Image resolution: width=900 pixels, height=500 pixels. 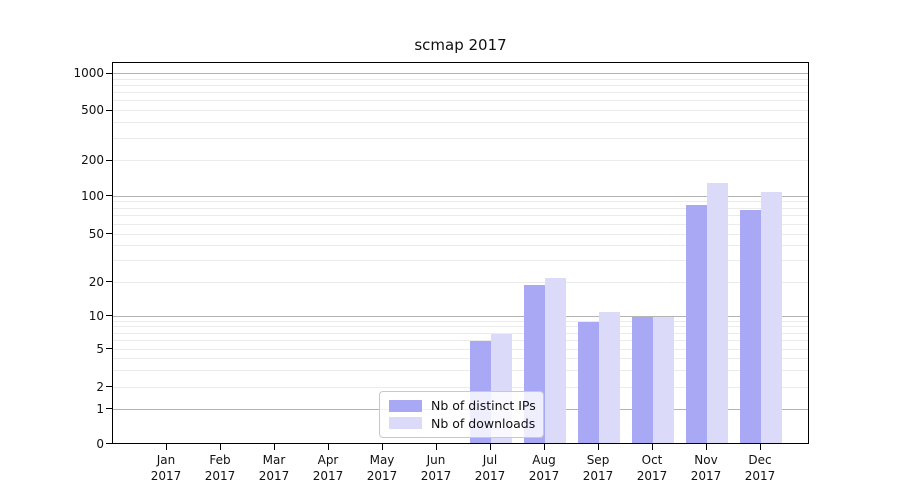 What do you see at coordinates (490, 460) in the screenshot?
I see `x-tick-month: Jul` at bounding box center [490, 460].